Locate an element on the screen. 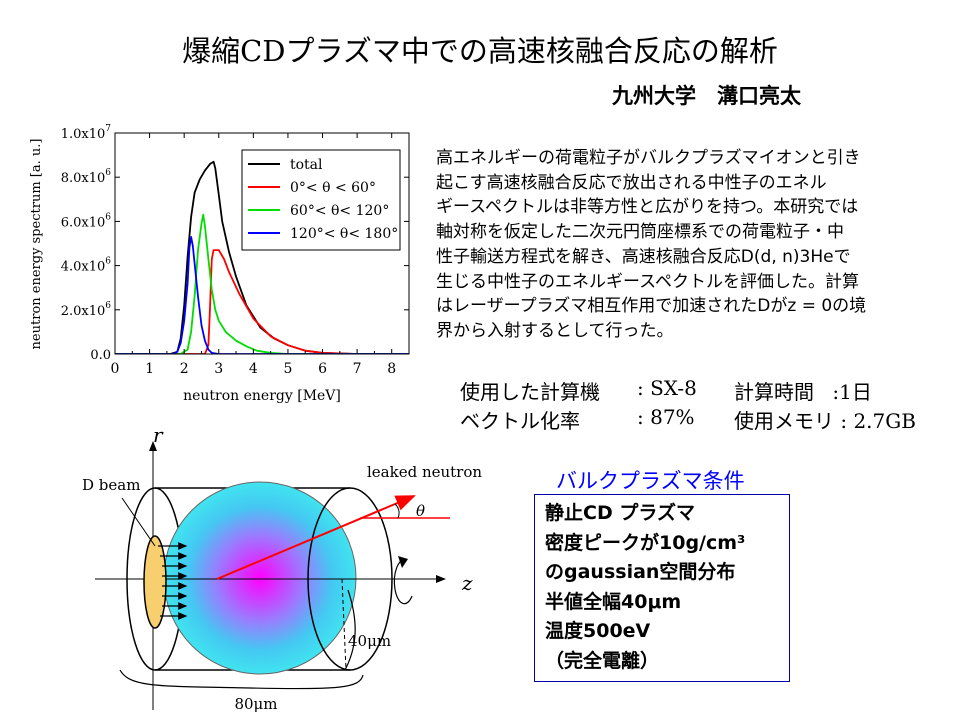 The height and width of the screenshot is (720, 960). memory-spec: 使用メモリ : 2.7GB is located at coordinates (825, 419).